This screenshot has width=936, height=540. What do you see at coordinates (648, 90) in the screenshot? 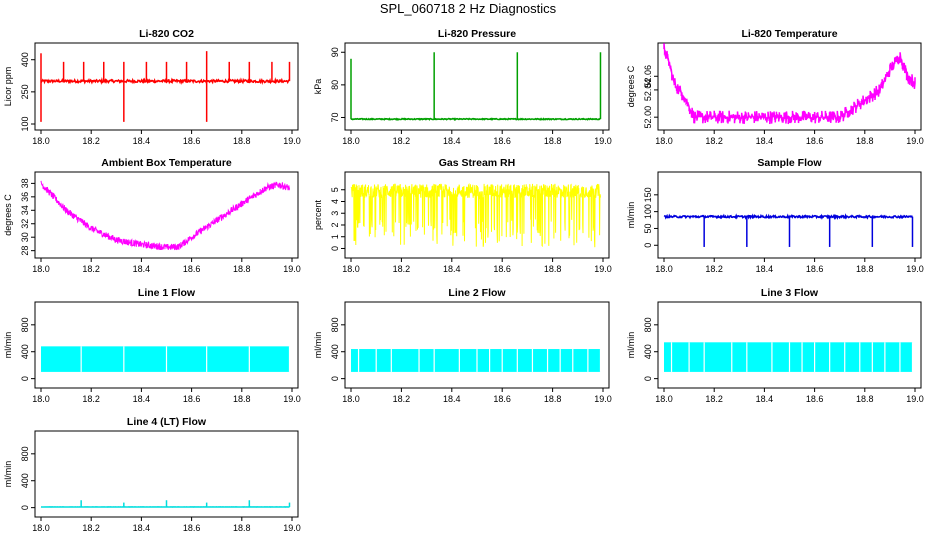
I see `y-tick-label: 52.04` at bounding box center [648, 90].